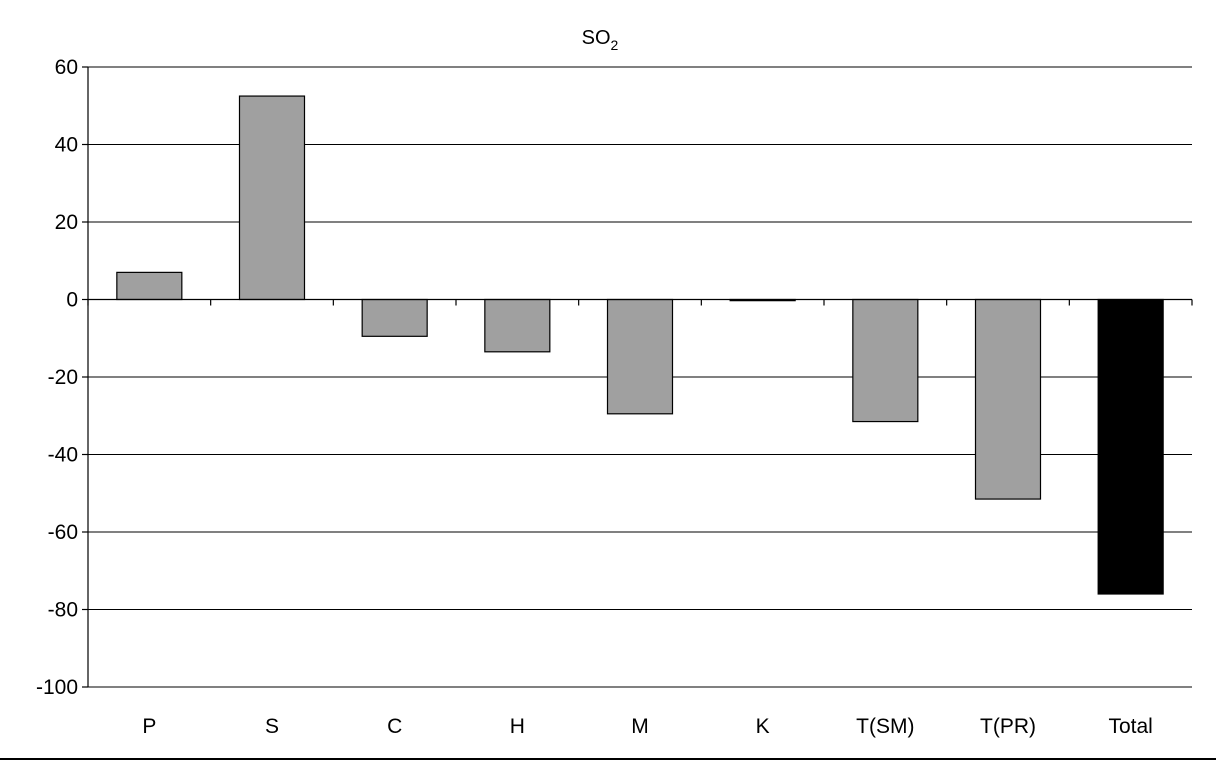  What do you see at coordinates (63, 455) in the screenshot?
I see `y-tick-label: -40` at bounding box center [63, 455].